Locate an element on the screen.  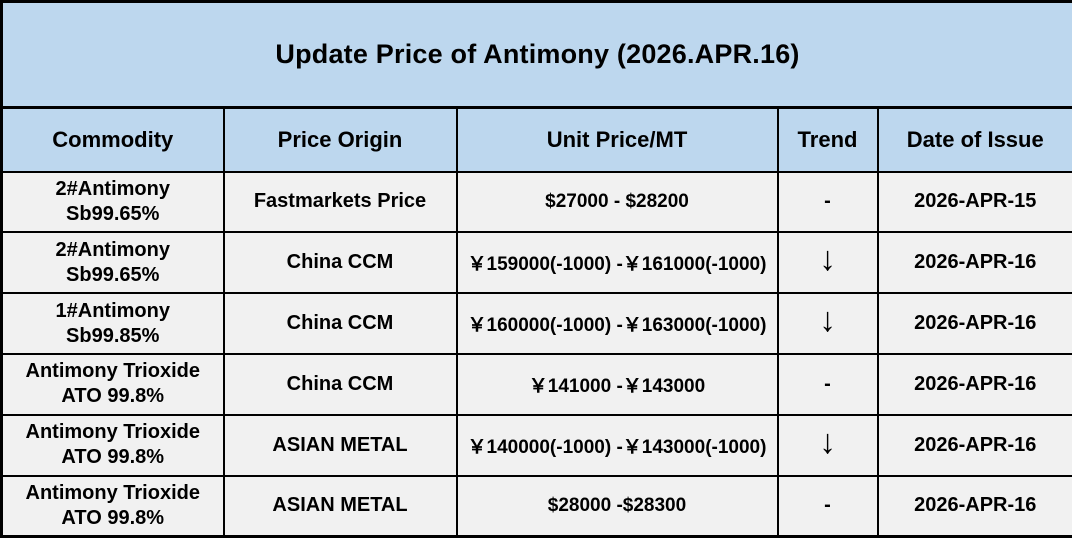
col-header-date-of-issue: Date of Issue is located at coordinates (974, 139).